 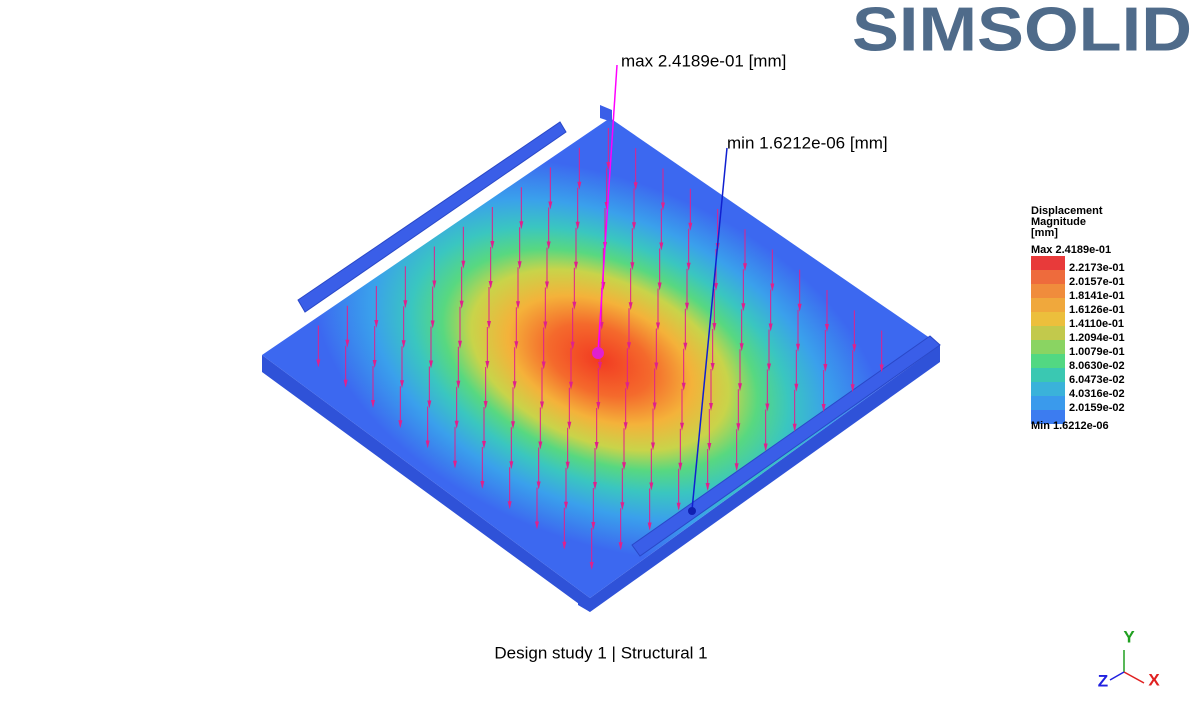 What do you see at coordinates (1129, 636) in the screenshot?
I see `axis-y-label: Y` at bounding box center [1129, 636].